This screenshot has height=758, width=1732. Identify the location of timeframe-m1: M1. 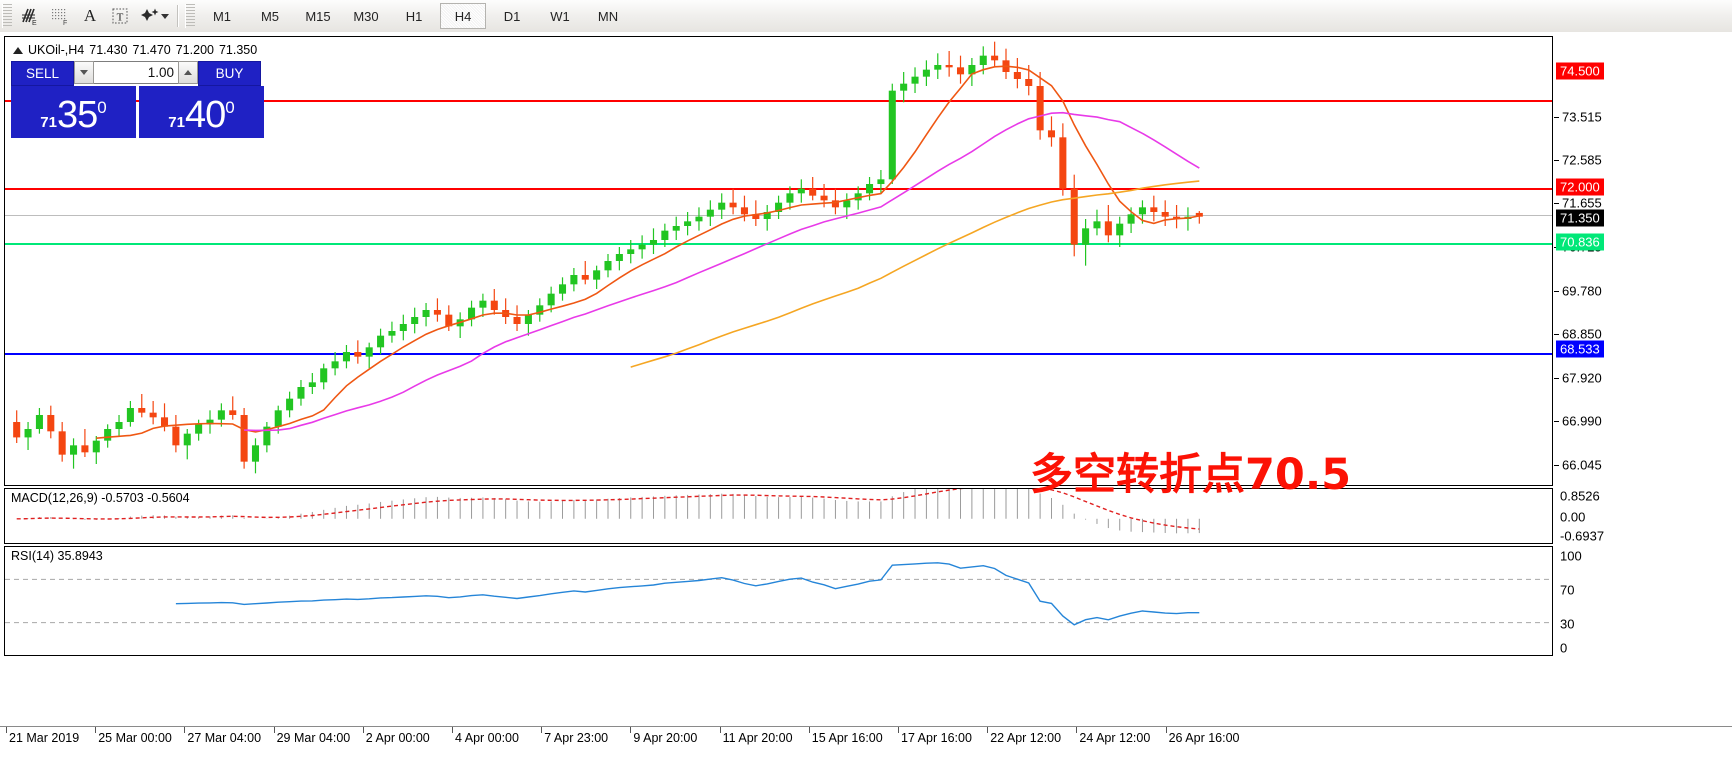
(222, 16).